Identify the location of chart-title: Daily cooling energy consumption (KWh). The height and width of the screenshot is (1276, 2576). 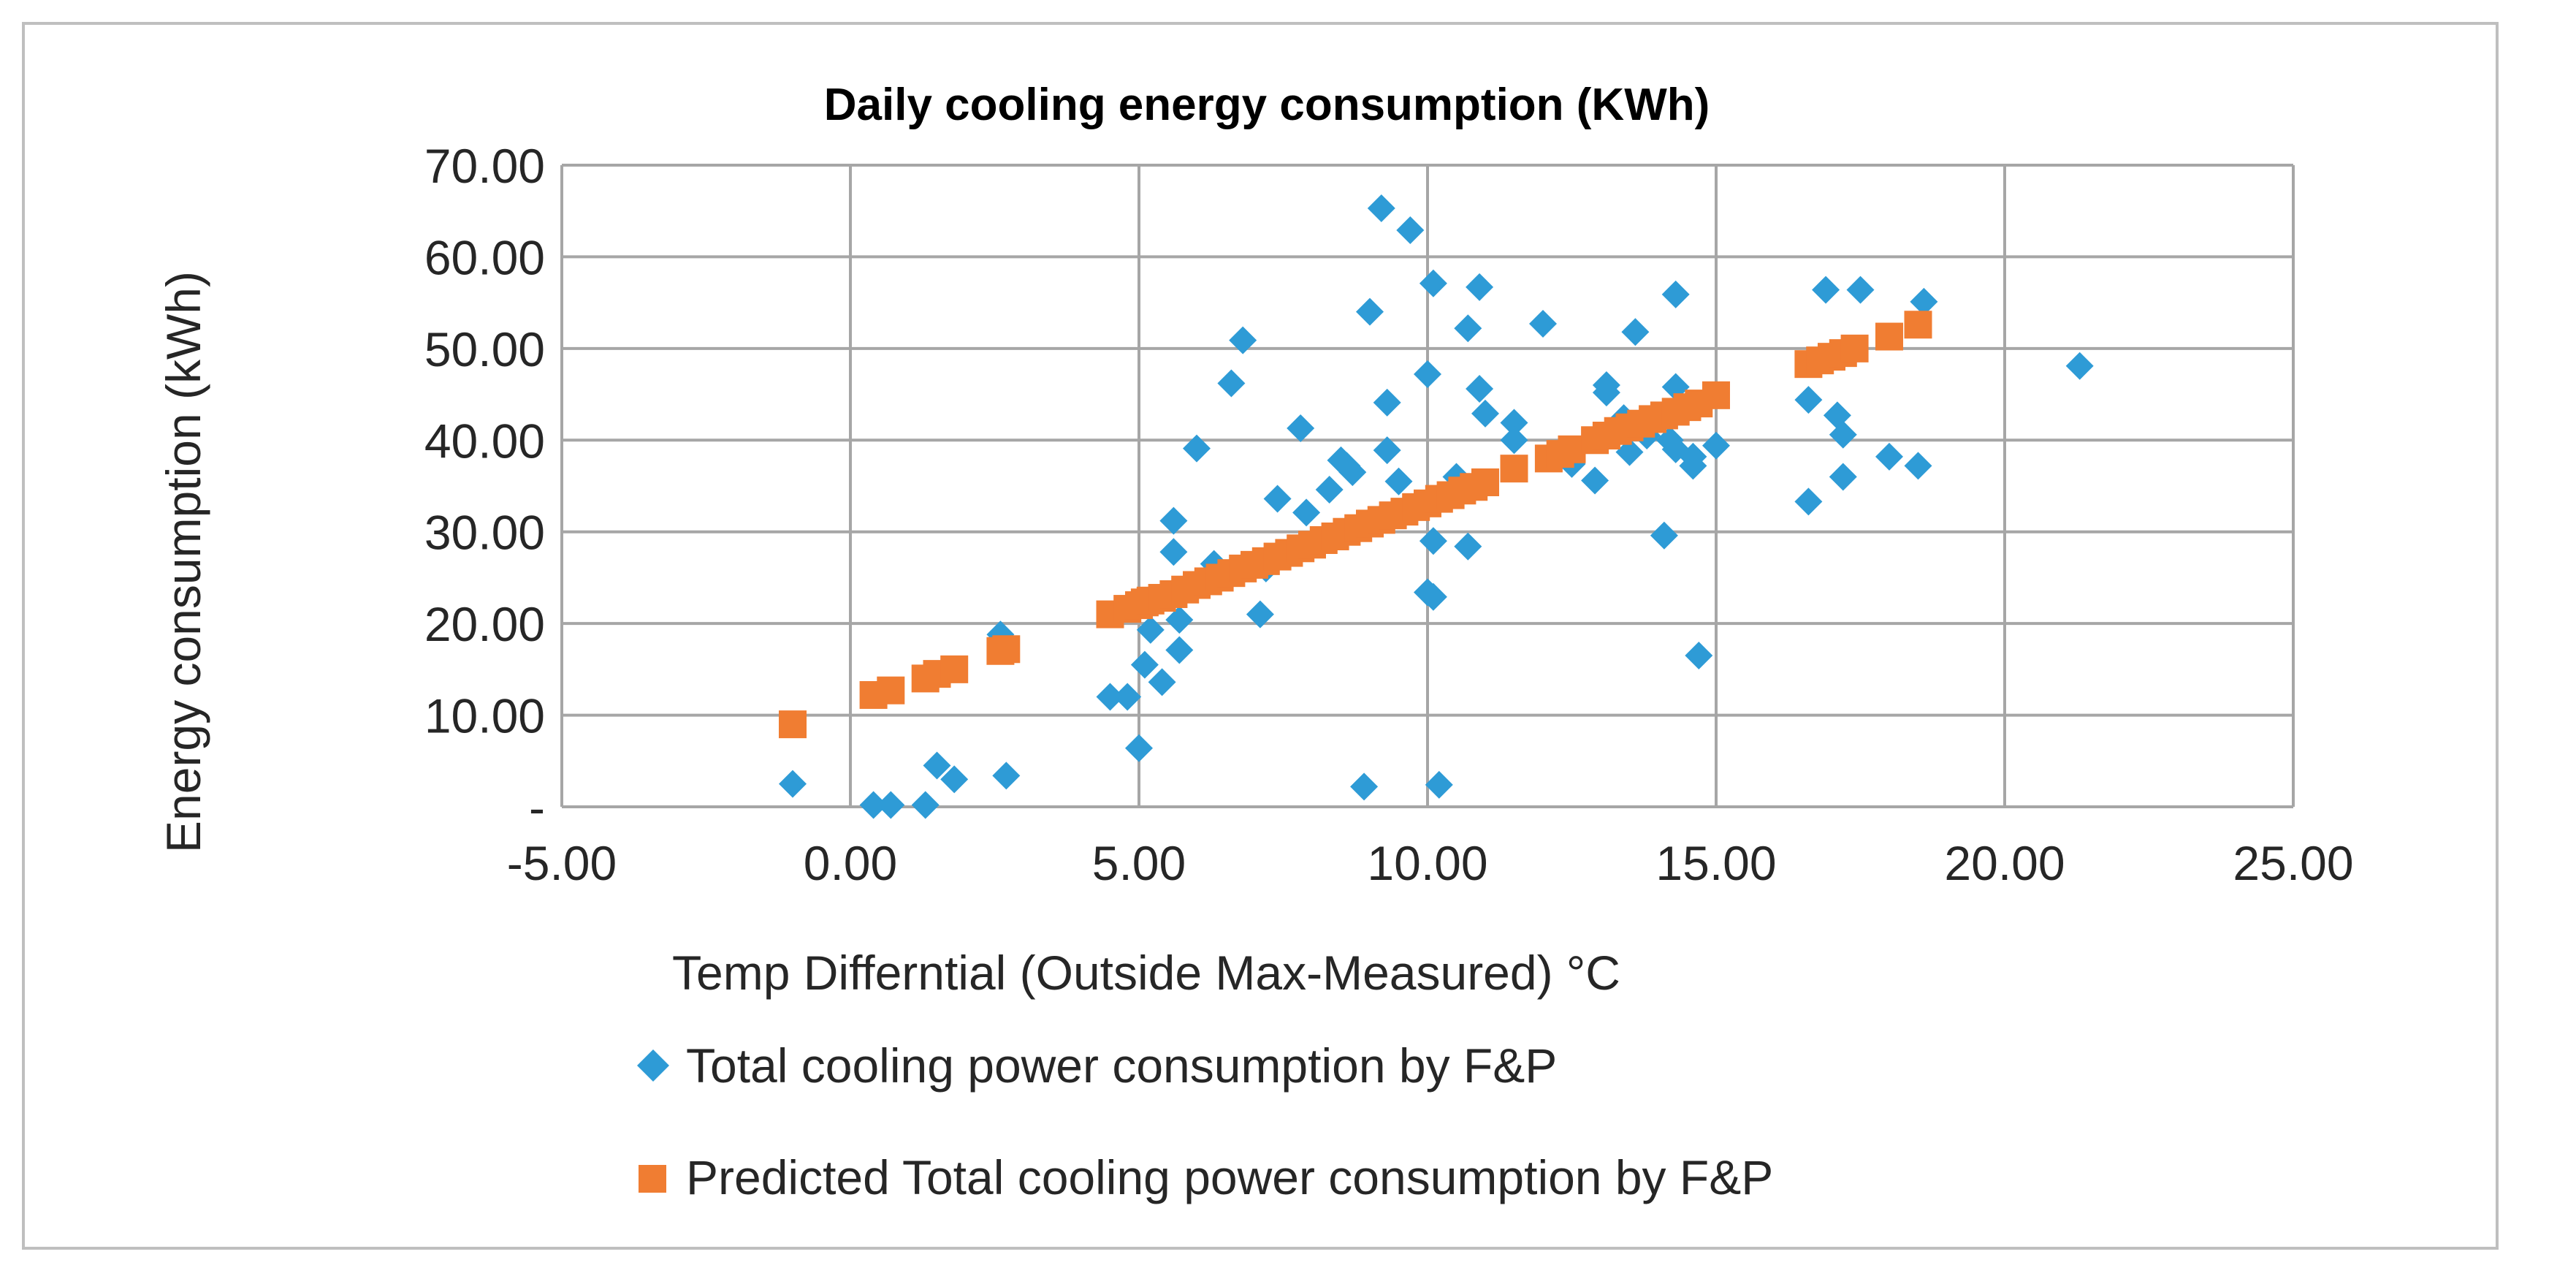
(1267, 105).